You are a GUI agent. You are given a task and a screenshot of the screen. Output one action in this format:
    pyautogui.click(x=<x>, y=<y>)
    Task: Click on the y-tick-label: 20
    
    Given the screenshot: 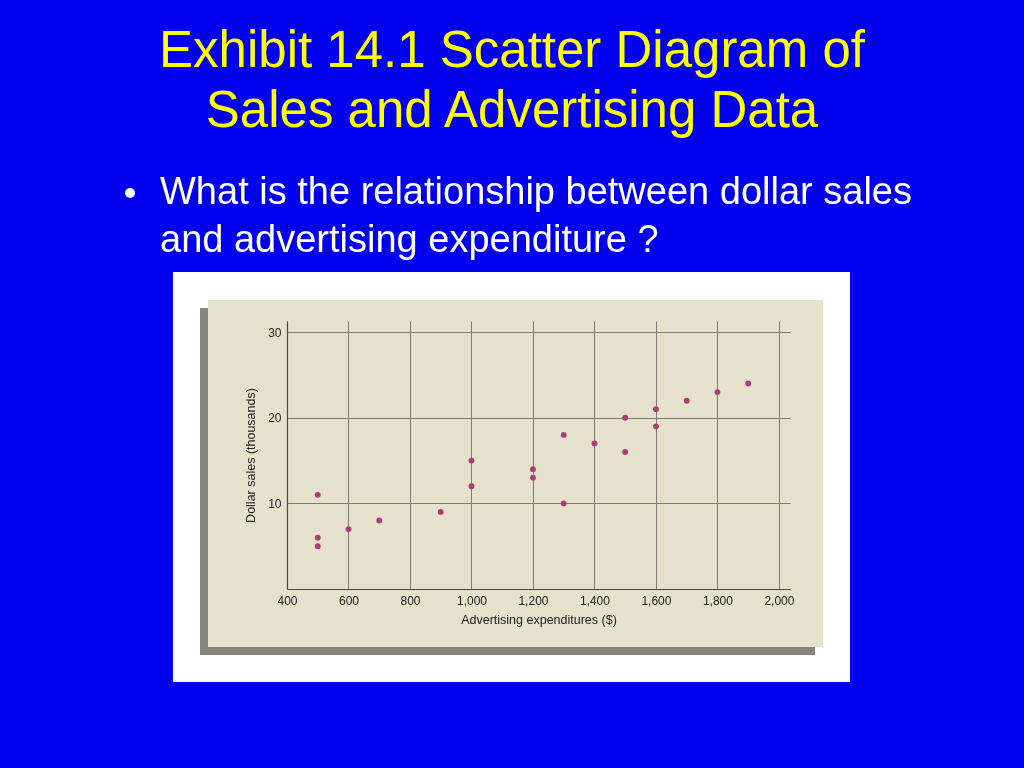 What is the action you would take?
    pyautogui.click(x=275, y=418)
    